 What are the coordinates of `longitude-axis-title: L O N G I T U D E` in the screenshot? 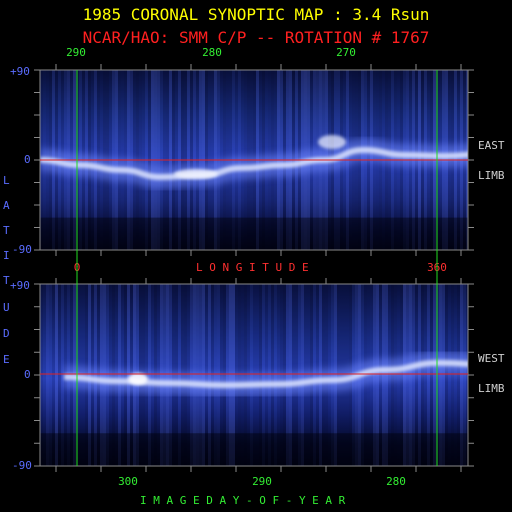 It's located at (252, 267).